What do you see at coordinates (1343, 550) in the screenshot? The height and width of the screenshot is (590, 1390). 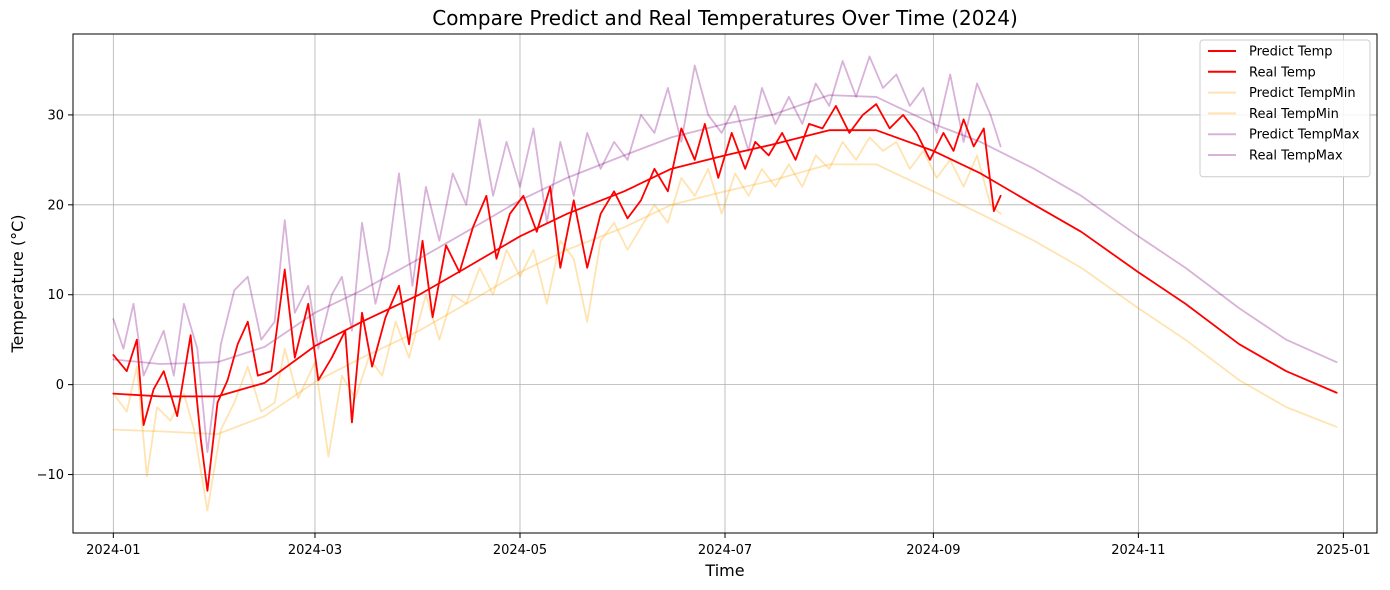 I see `x-tick-label: 2025-01` at bounding box center [1343, 550].